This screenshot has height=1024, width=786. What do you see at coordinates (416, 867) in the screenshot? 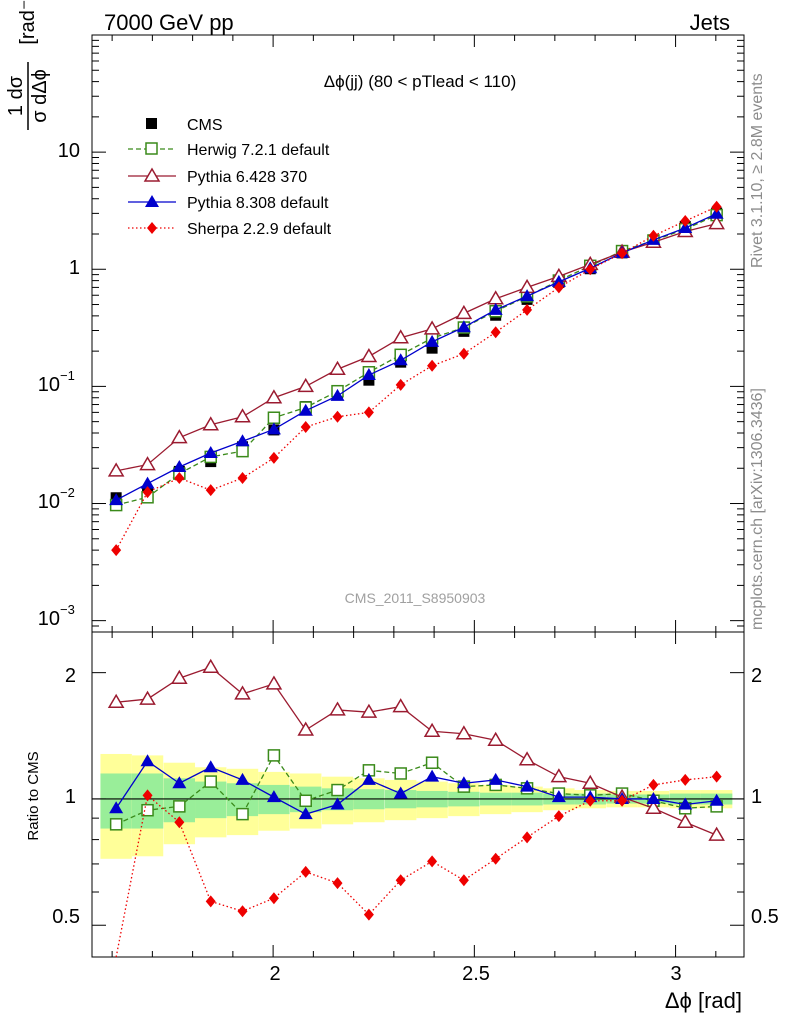
I see `ratio-line-sherpa-2-2-9-default` at bounding box center [416, 867].